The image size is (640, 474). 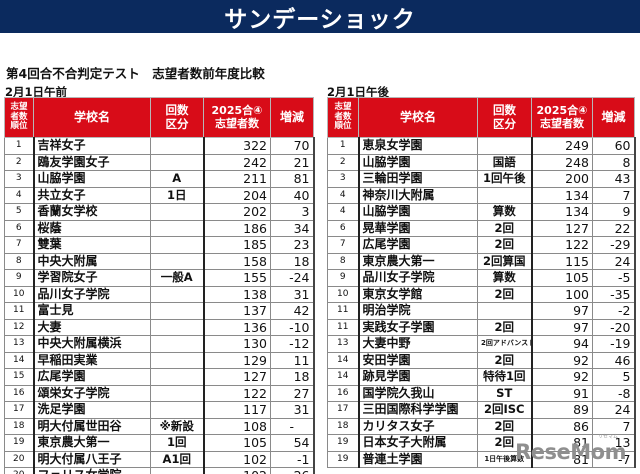 What do you see at coordinates (292, 410) in the screenshot?
I see `change-cell: 31` at bounding box center [292, 410].